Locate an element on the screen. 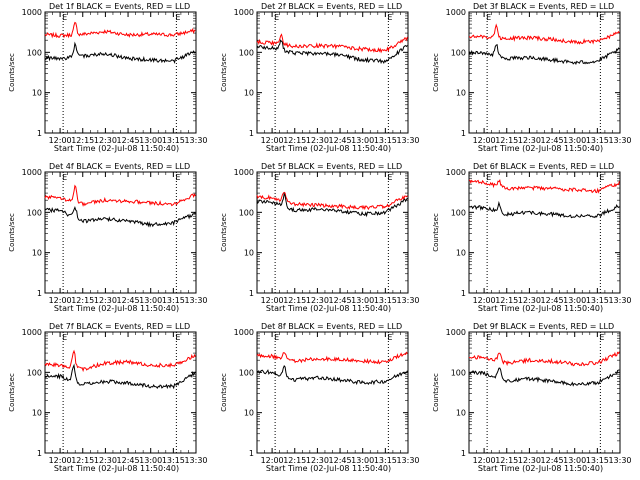 The width and height of the screenshot is (640, 480). panel-title: Det 3f BLACK = Events, RED = LLD is located at coordinates (543, 6).